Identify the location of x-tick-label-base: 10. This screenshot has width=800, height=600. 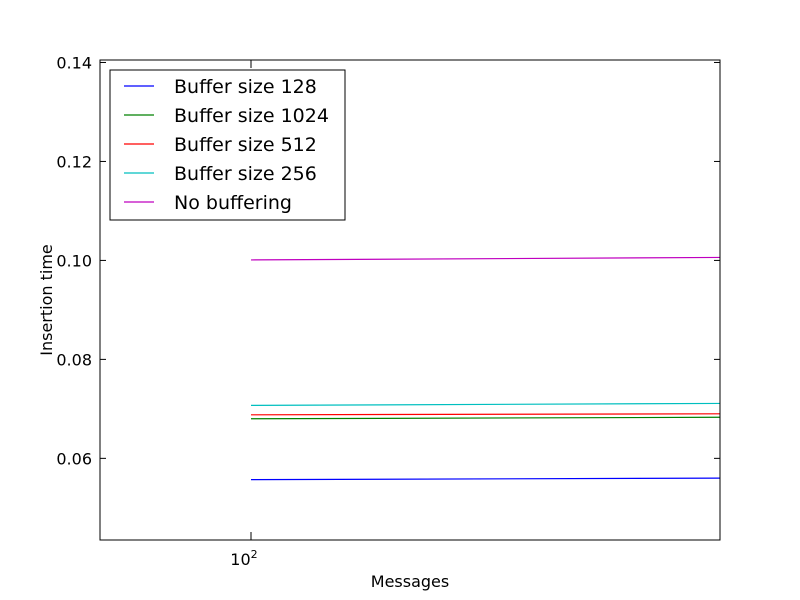
(240, 559).